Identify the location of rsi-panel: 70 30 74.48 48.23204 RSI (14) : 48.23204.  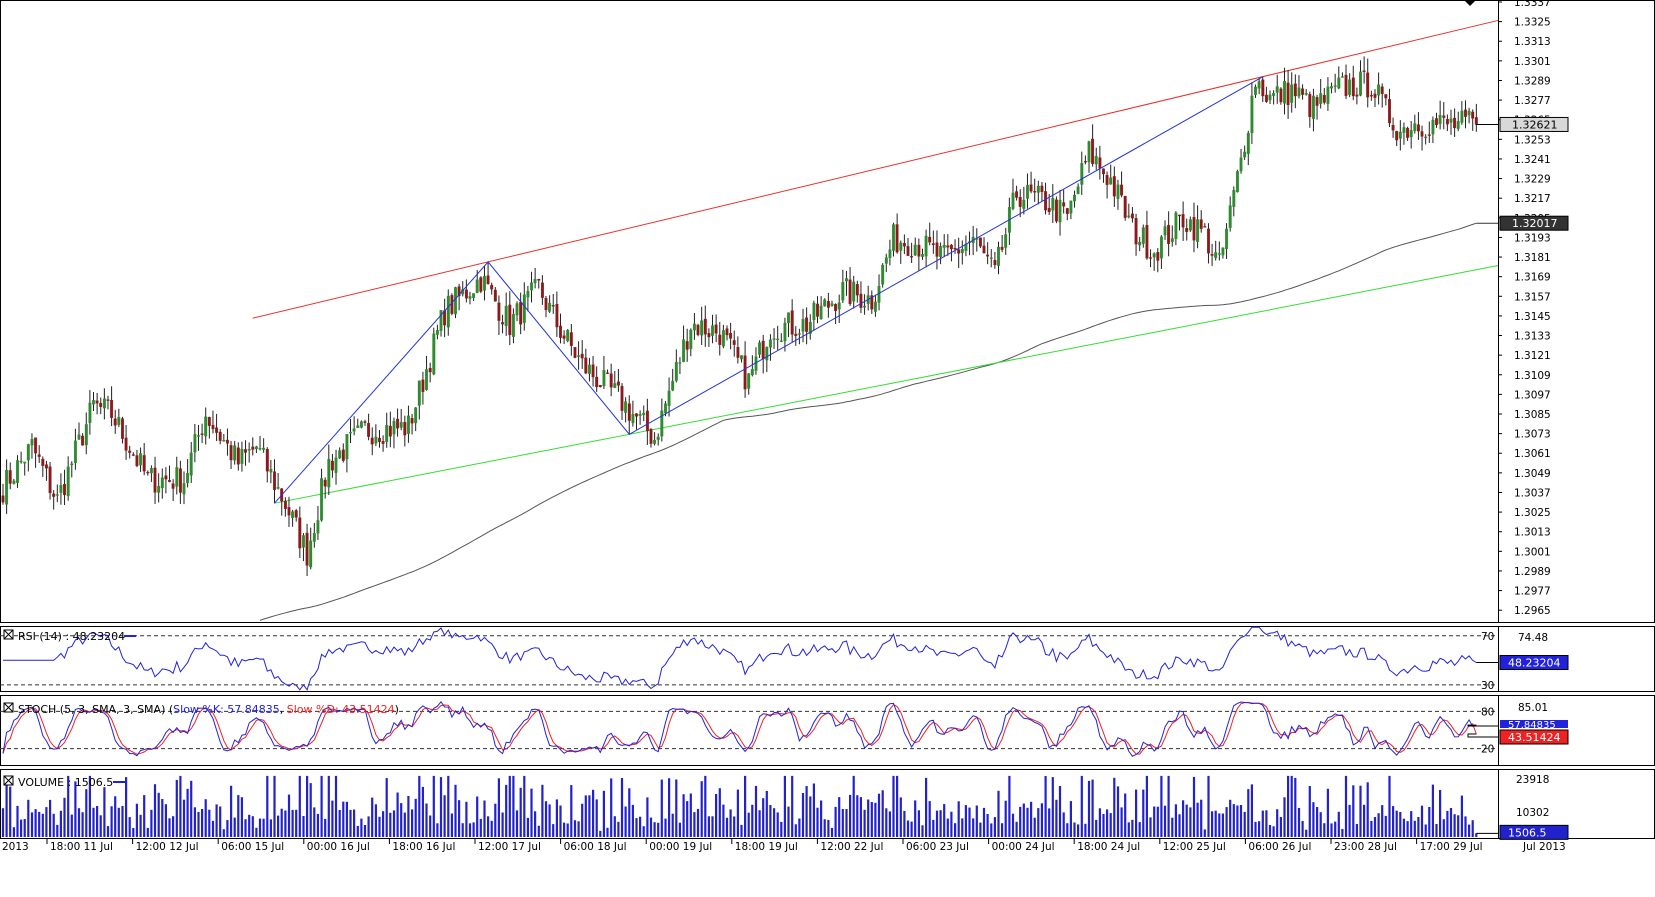
(784, 659).